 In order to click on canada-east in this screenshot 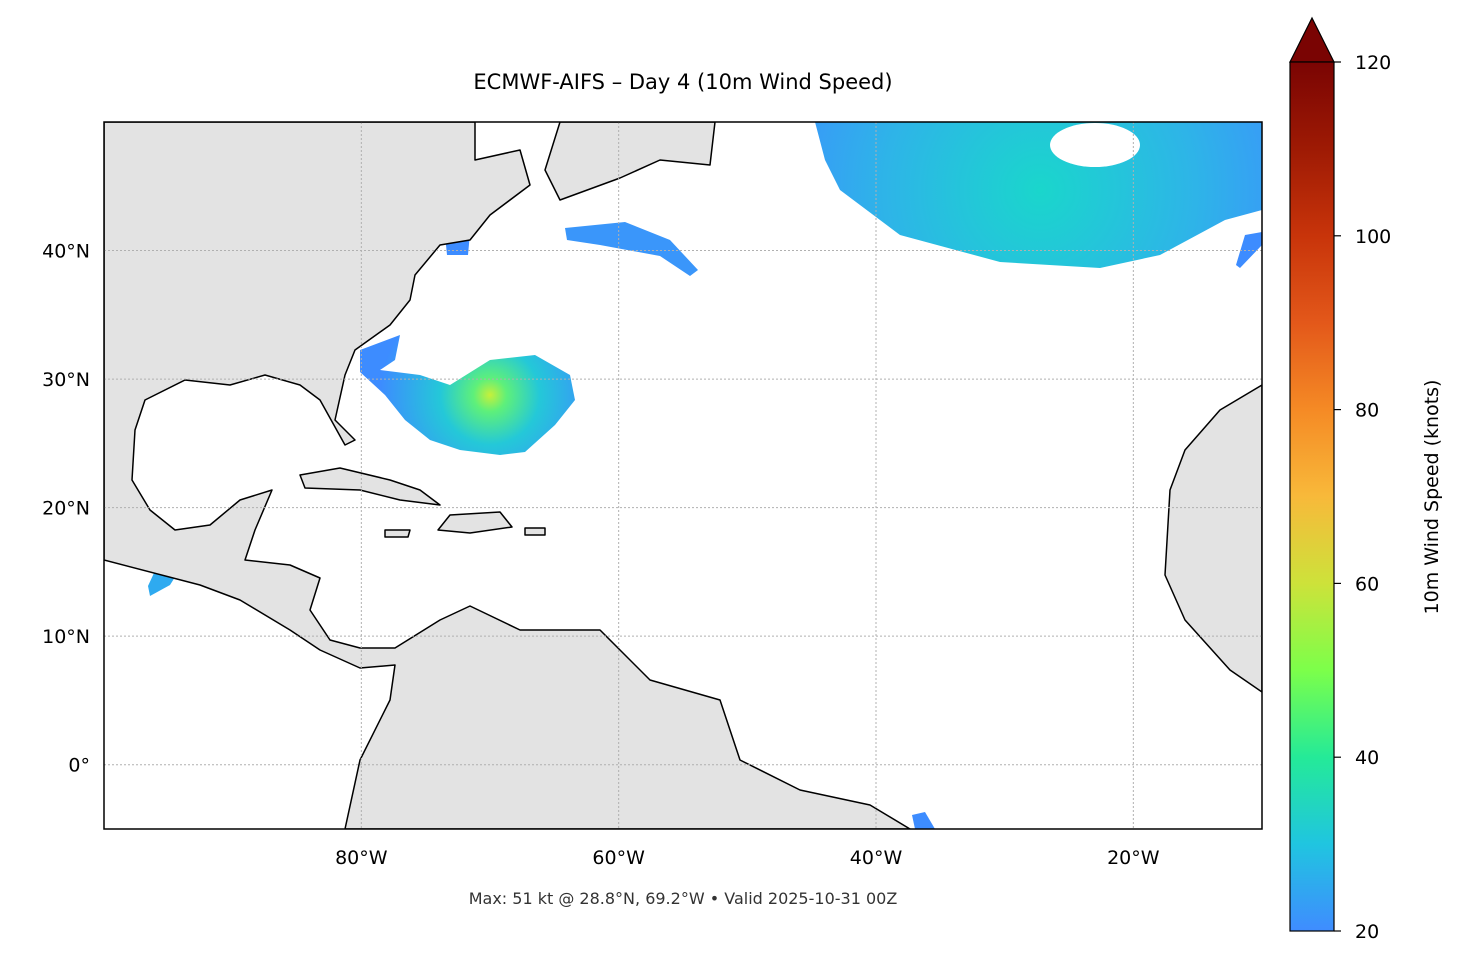, I will do `click(630, 161)`.